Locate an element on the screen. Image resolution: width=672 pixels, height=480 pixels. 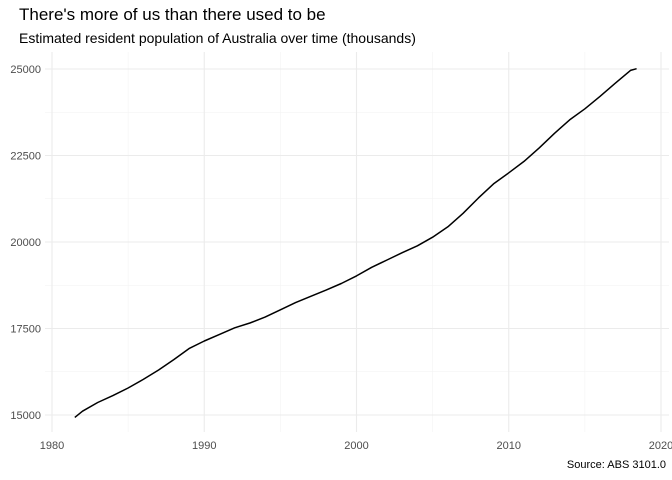
y-tick-label: 25000 is located at coordinates (25, 70).